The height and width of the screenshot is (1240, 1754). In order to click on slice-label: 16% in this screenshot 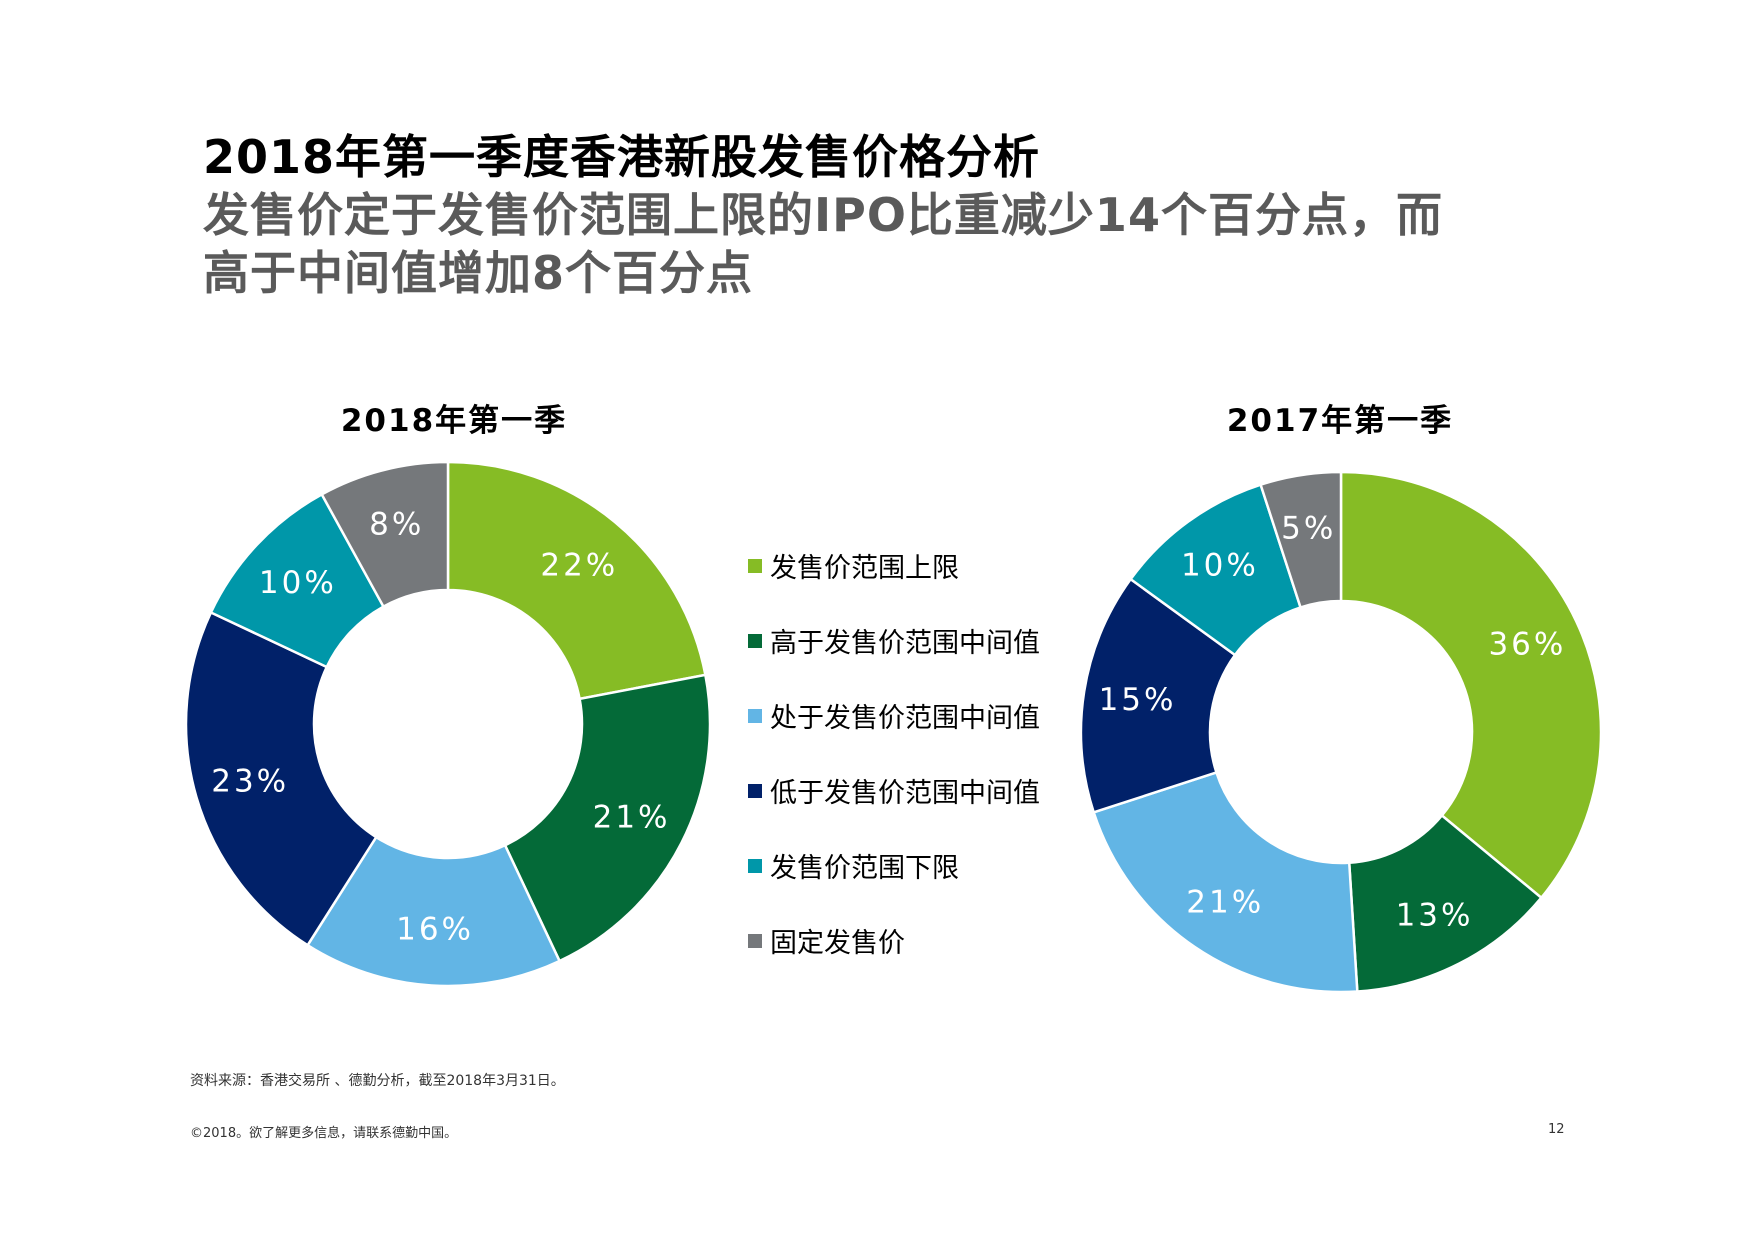, I will do `click(435, 930)`.